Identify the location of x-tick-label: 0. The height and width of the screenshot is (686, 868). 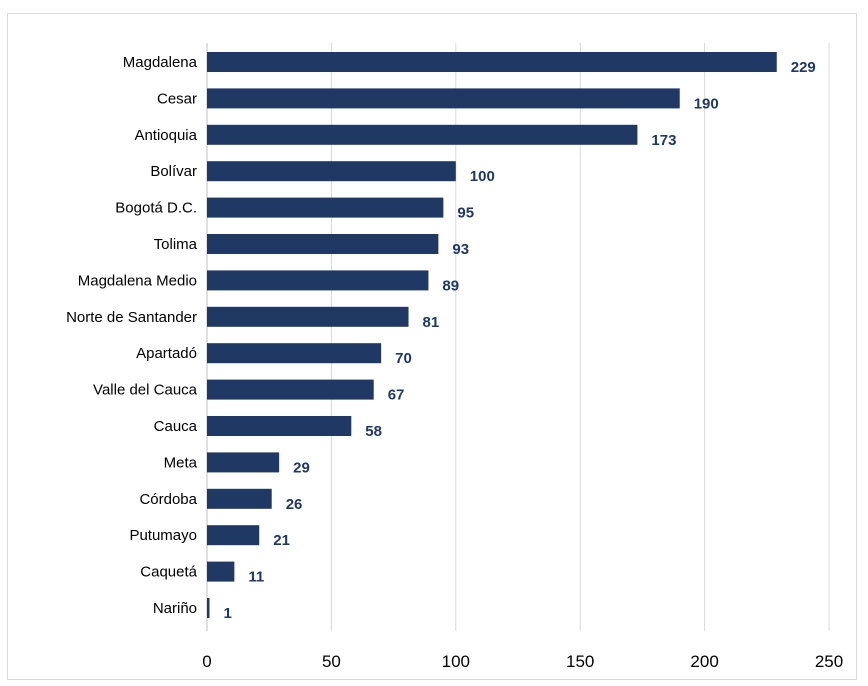
(206, 661).